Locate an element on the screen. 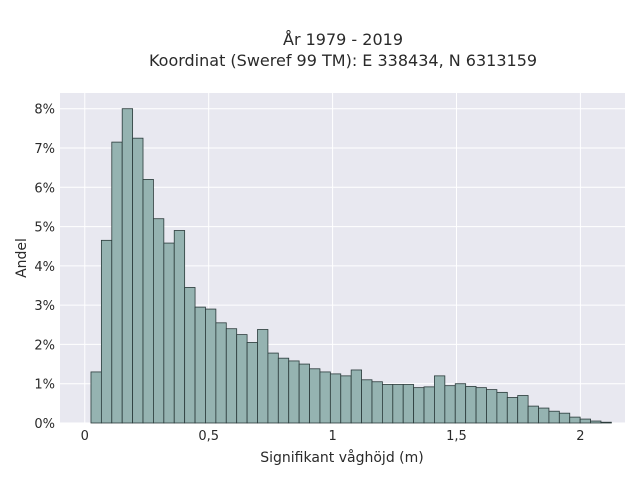  y-tick-label: 7% is located at coordinates (44, 149).